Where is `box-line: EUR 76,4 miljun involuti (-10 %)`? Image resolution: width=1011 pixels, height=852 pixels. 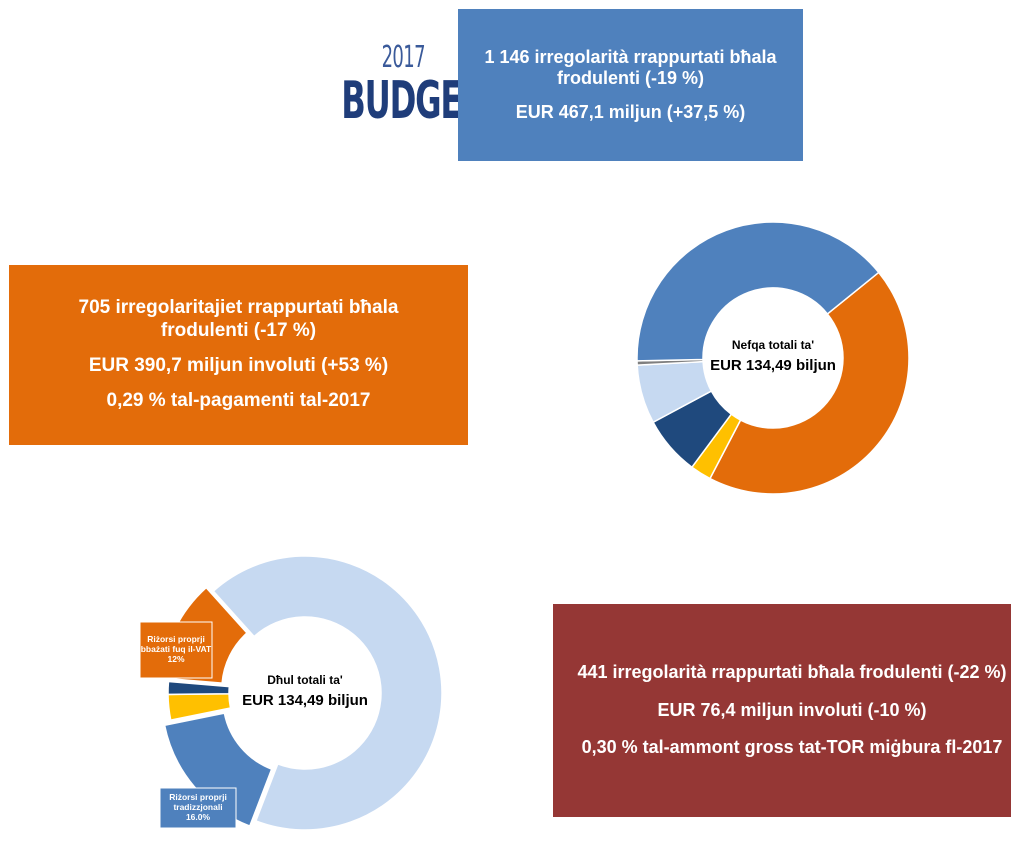 box-line: EUR 76,4 miljun involuti (-10 %) is located at coordinates (792, 709).